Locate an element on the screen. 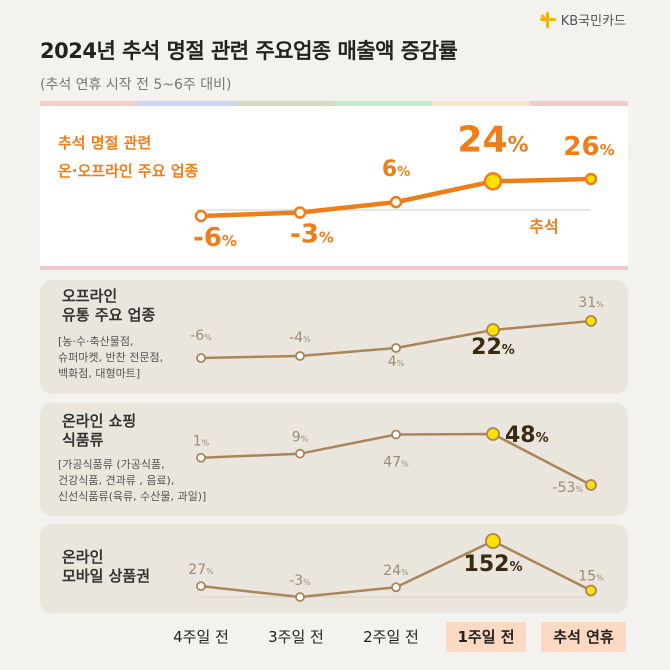  offline-data-label-4: 31% is located at coordinates (591, 303).